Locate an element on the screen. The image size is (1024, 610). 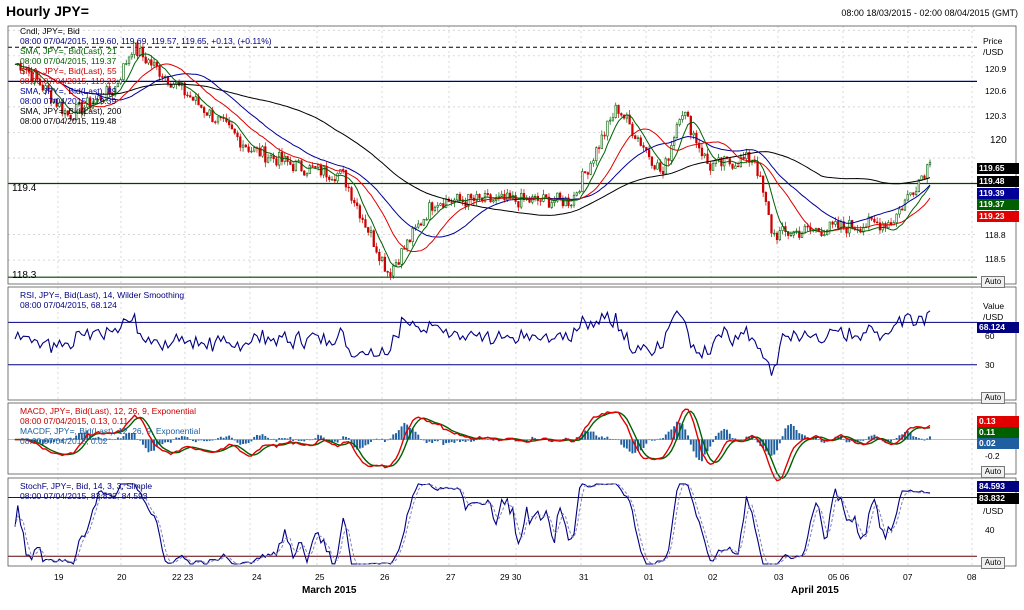
level-label-119-4: 119.4 is located at coordinates (24, 188).